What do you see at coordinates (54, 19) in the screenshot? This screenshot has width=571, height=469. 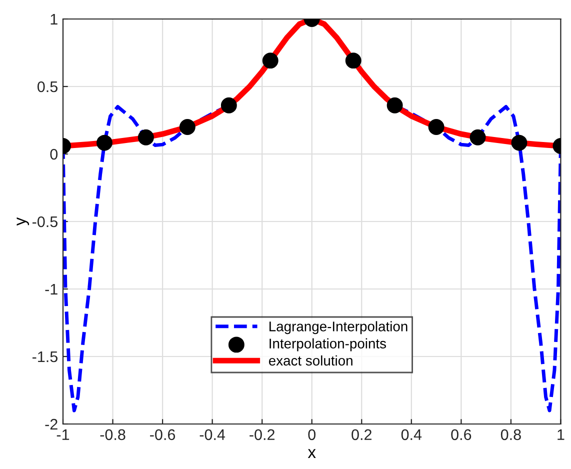 I see `y-tick-label: 1` at bounding box center [54, 19].